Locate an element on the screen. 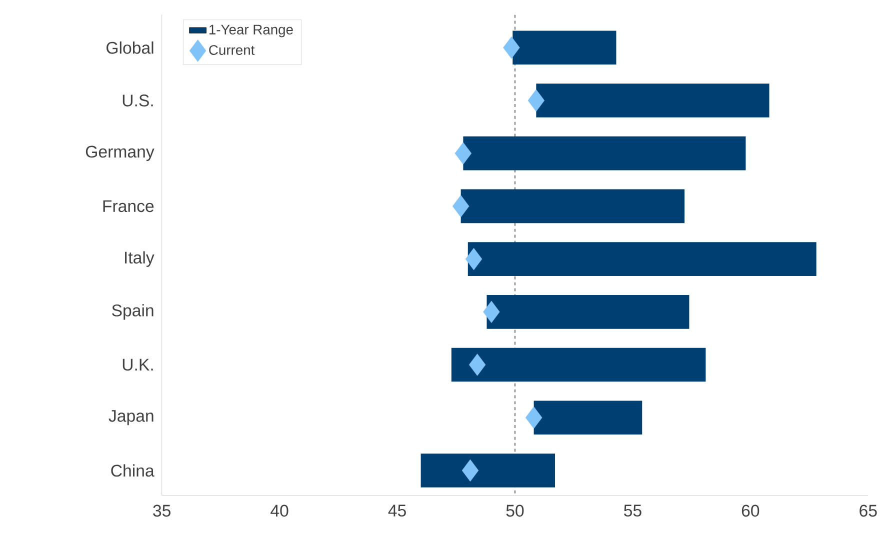  y-tick-label: U.K. is located at coordinates (137, 364).